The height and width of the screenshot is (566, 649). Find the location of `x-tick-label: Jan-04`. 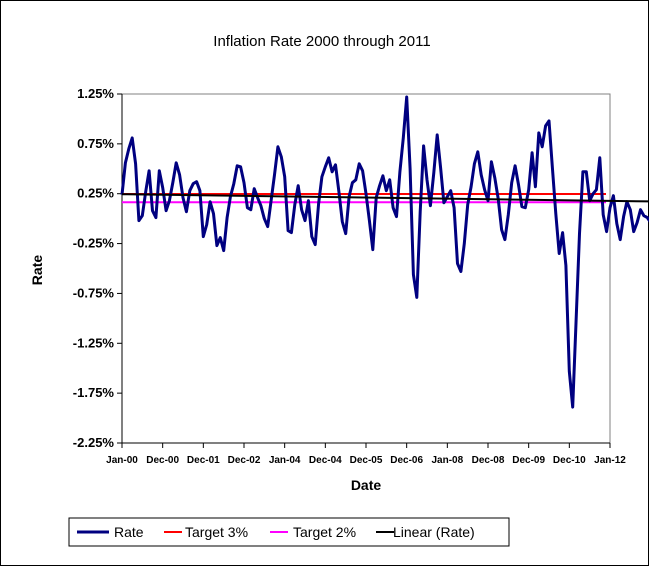

x-tick-label: Jan-04 is located at coordinates (285, 460).